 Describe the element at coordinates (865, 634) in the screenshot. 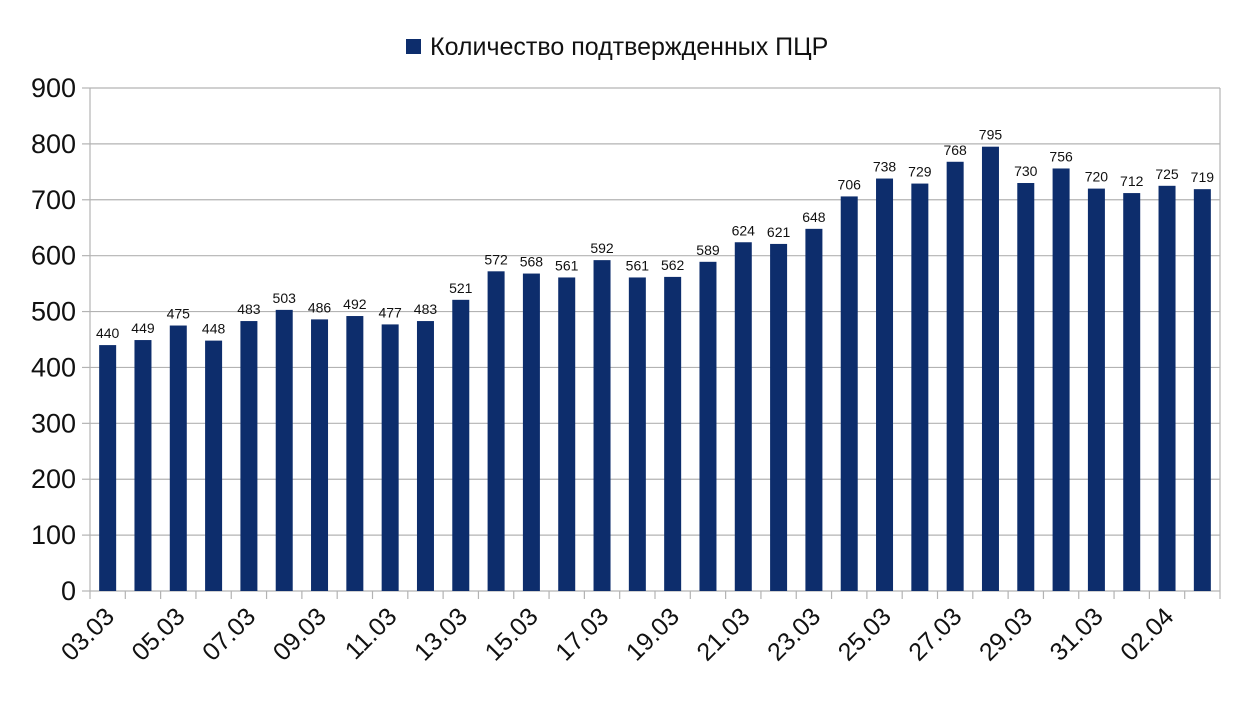

I see `x-tick-label: 25.03` at that location.